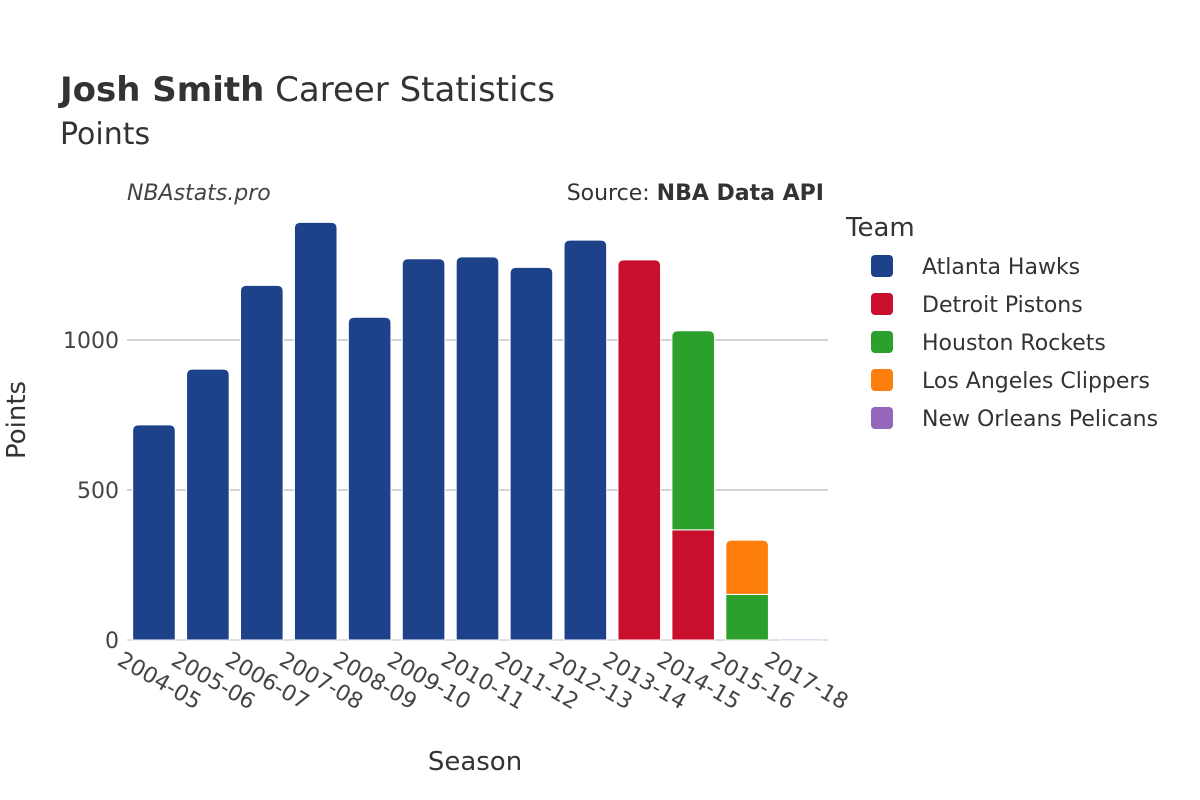  What do you see at coordinates (1036, 381) in the screenshot?
I see `legend-label: Los Angeles Clippers` at bounding box center [1036, 381].